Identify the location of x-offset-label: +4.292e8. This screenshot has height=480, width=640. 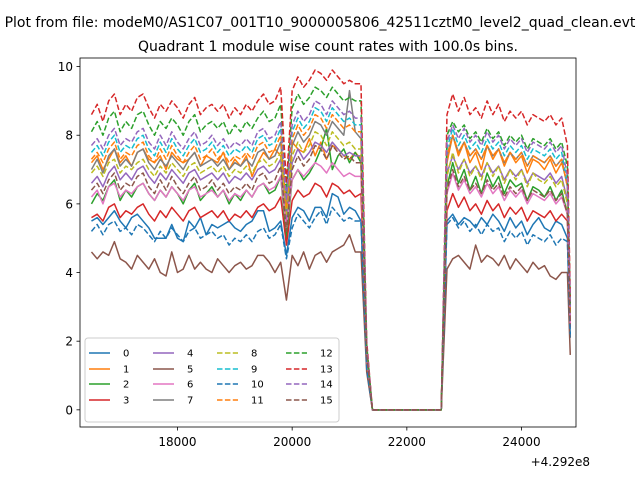
(560, 462).